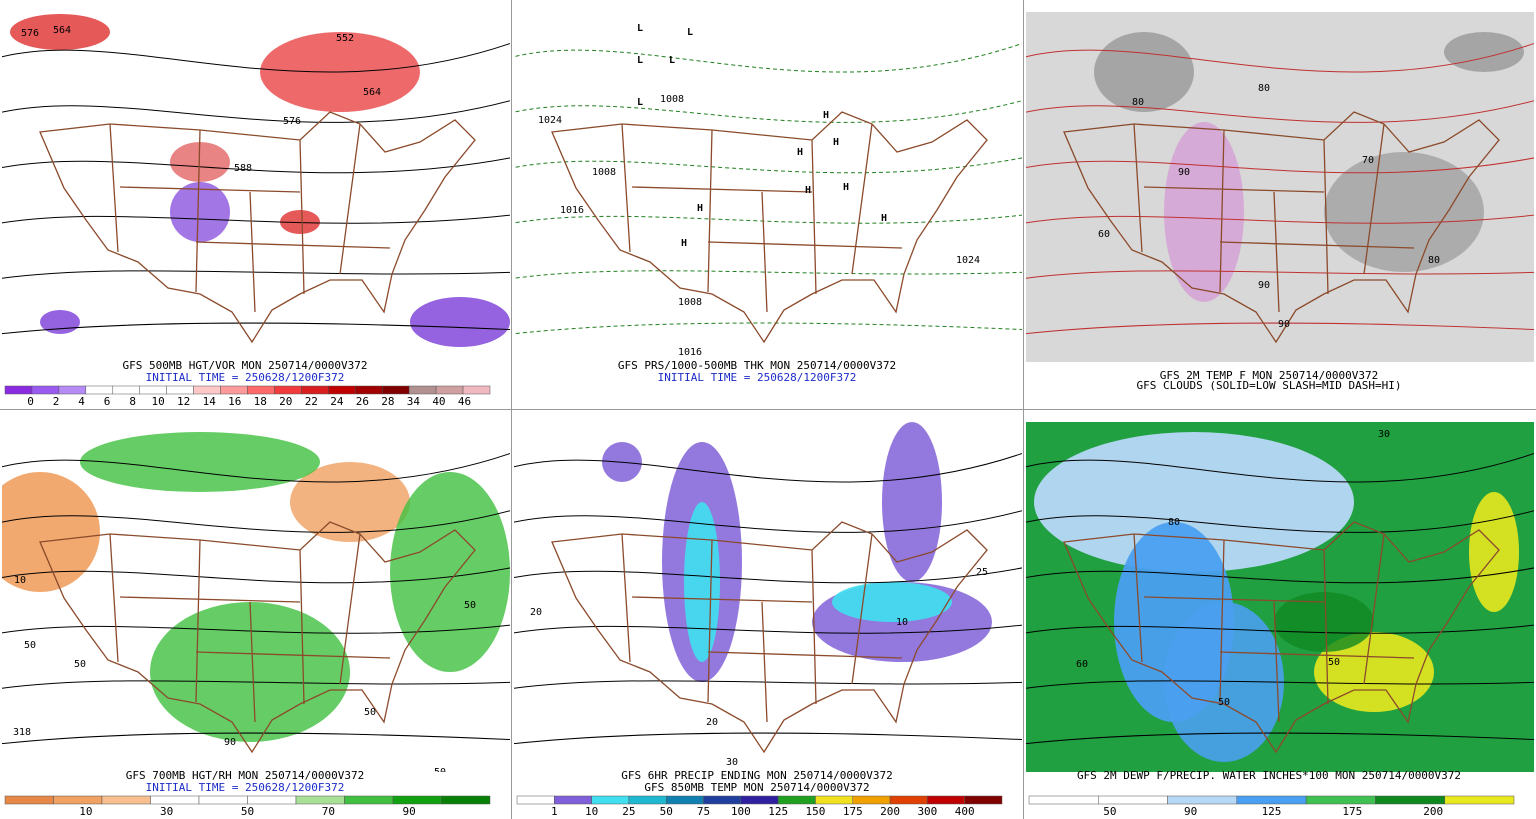 This screenshot has width=1536, height=819. Describe the element at coordinates (757, 377) in the screenshot. I see `caption: INITIAL TIME = 250628/1200F372` at that location.